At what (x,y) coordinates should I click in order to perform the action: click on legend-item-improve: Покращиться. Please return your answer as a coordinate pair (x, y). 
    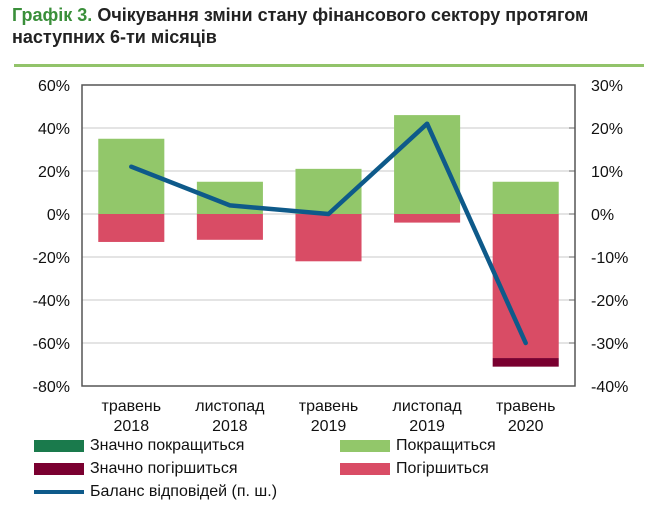
    Looking at the image, I should click on (418, 446).